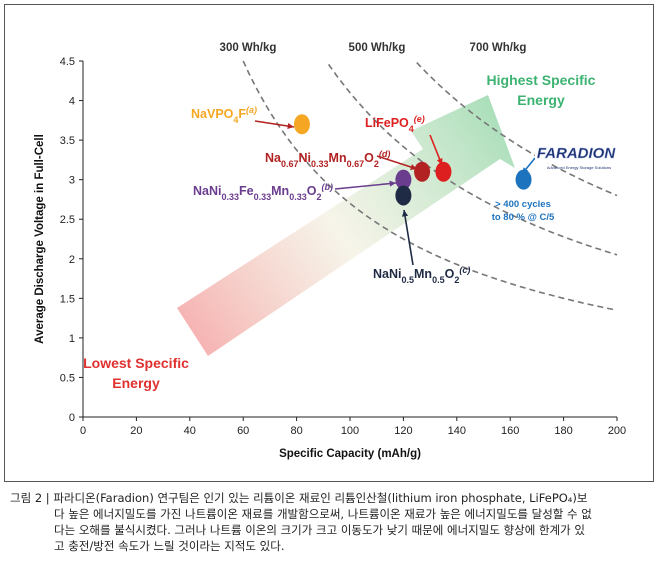 The height and width of the screenshot is (575, 660). I want to click on faradion-logo-bg, so click(576, 153).